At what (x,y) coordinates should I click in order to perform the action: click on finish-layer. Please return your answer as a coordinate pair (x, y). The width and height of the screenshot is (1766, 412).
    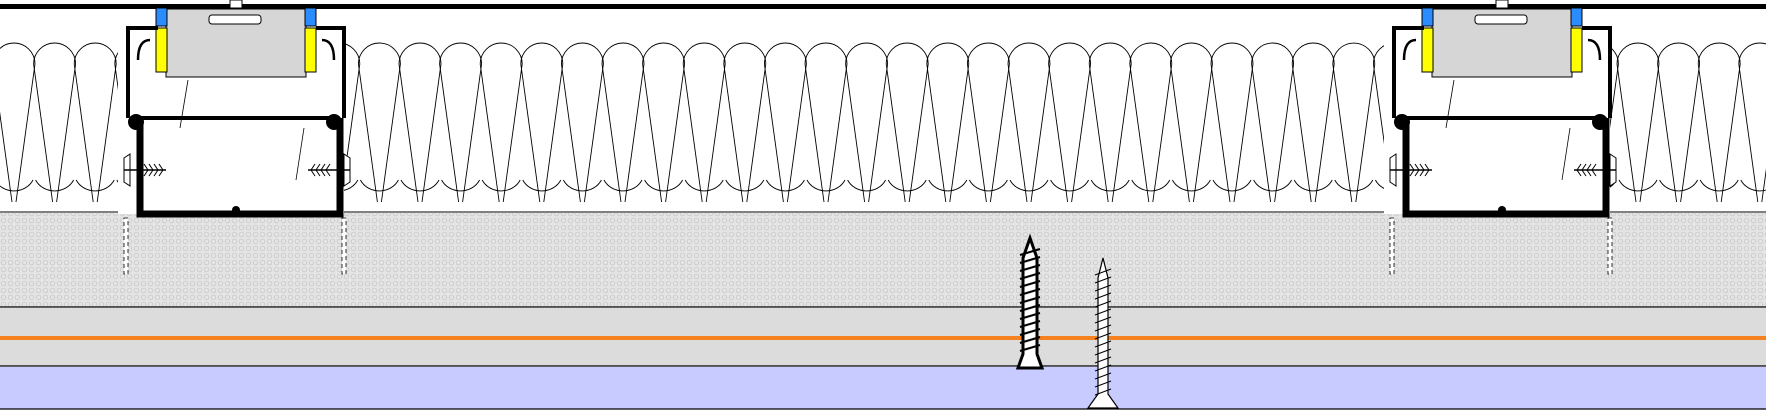
    Looking at the image, I should click on (883, 388).